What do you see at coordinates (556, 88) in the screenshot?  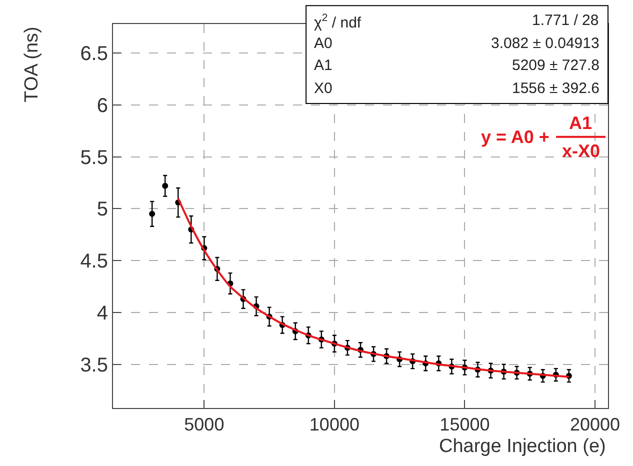 I see `annotation: 1556 ± 392.6` at bounding box center [556, 88].